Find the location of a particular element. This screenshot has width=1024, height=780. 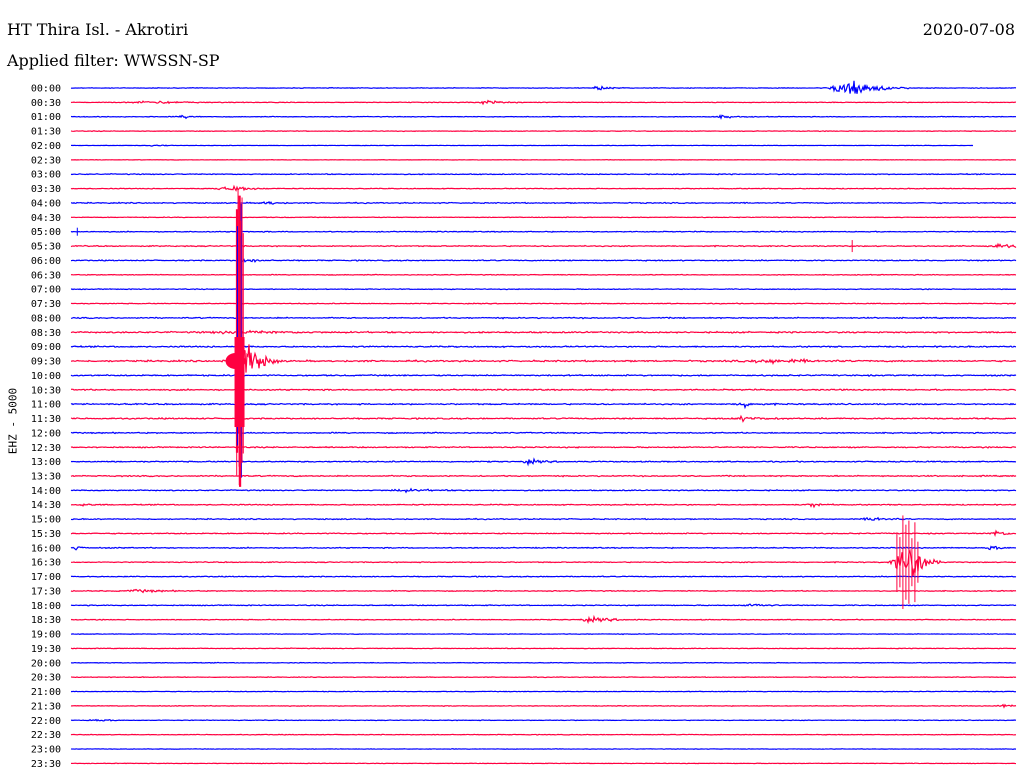

time-label: 05:00 is located at coordinates (46, 232).